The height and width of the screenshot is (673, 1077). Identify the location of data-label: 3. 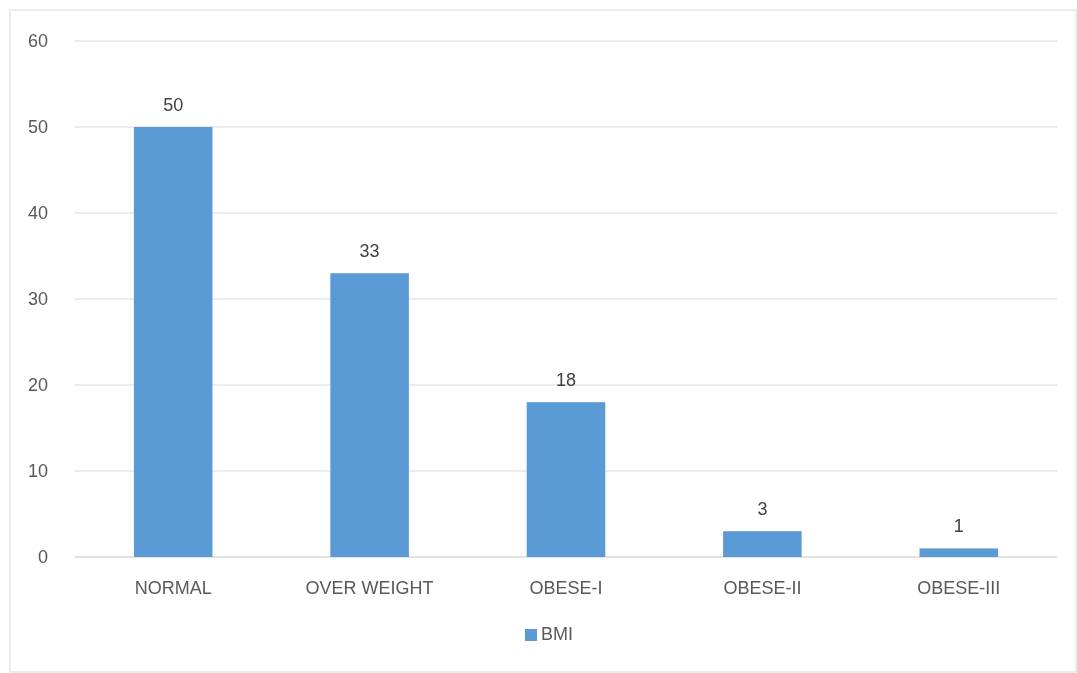
(762, 509).